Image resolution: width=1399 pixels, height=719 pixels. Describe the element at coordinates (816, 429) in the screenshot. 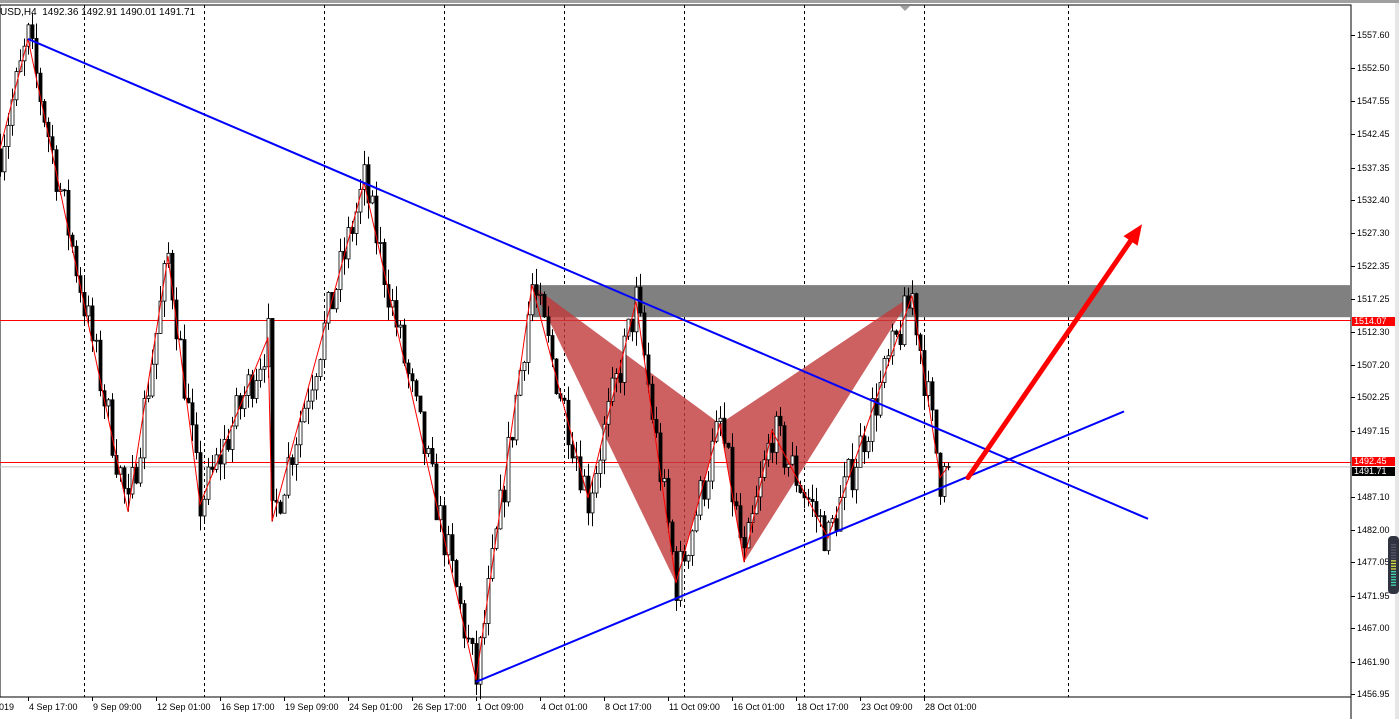

I see `harmonic-bcd-triangle` at that location.